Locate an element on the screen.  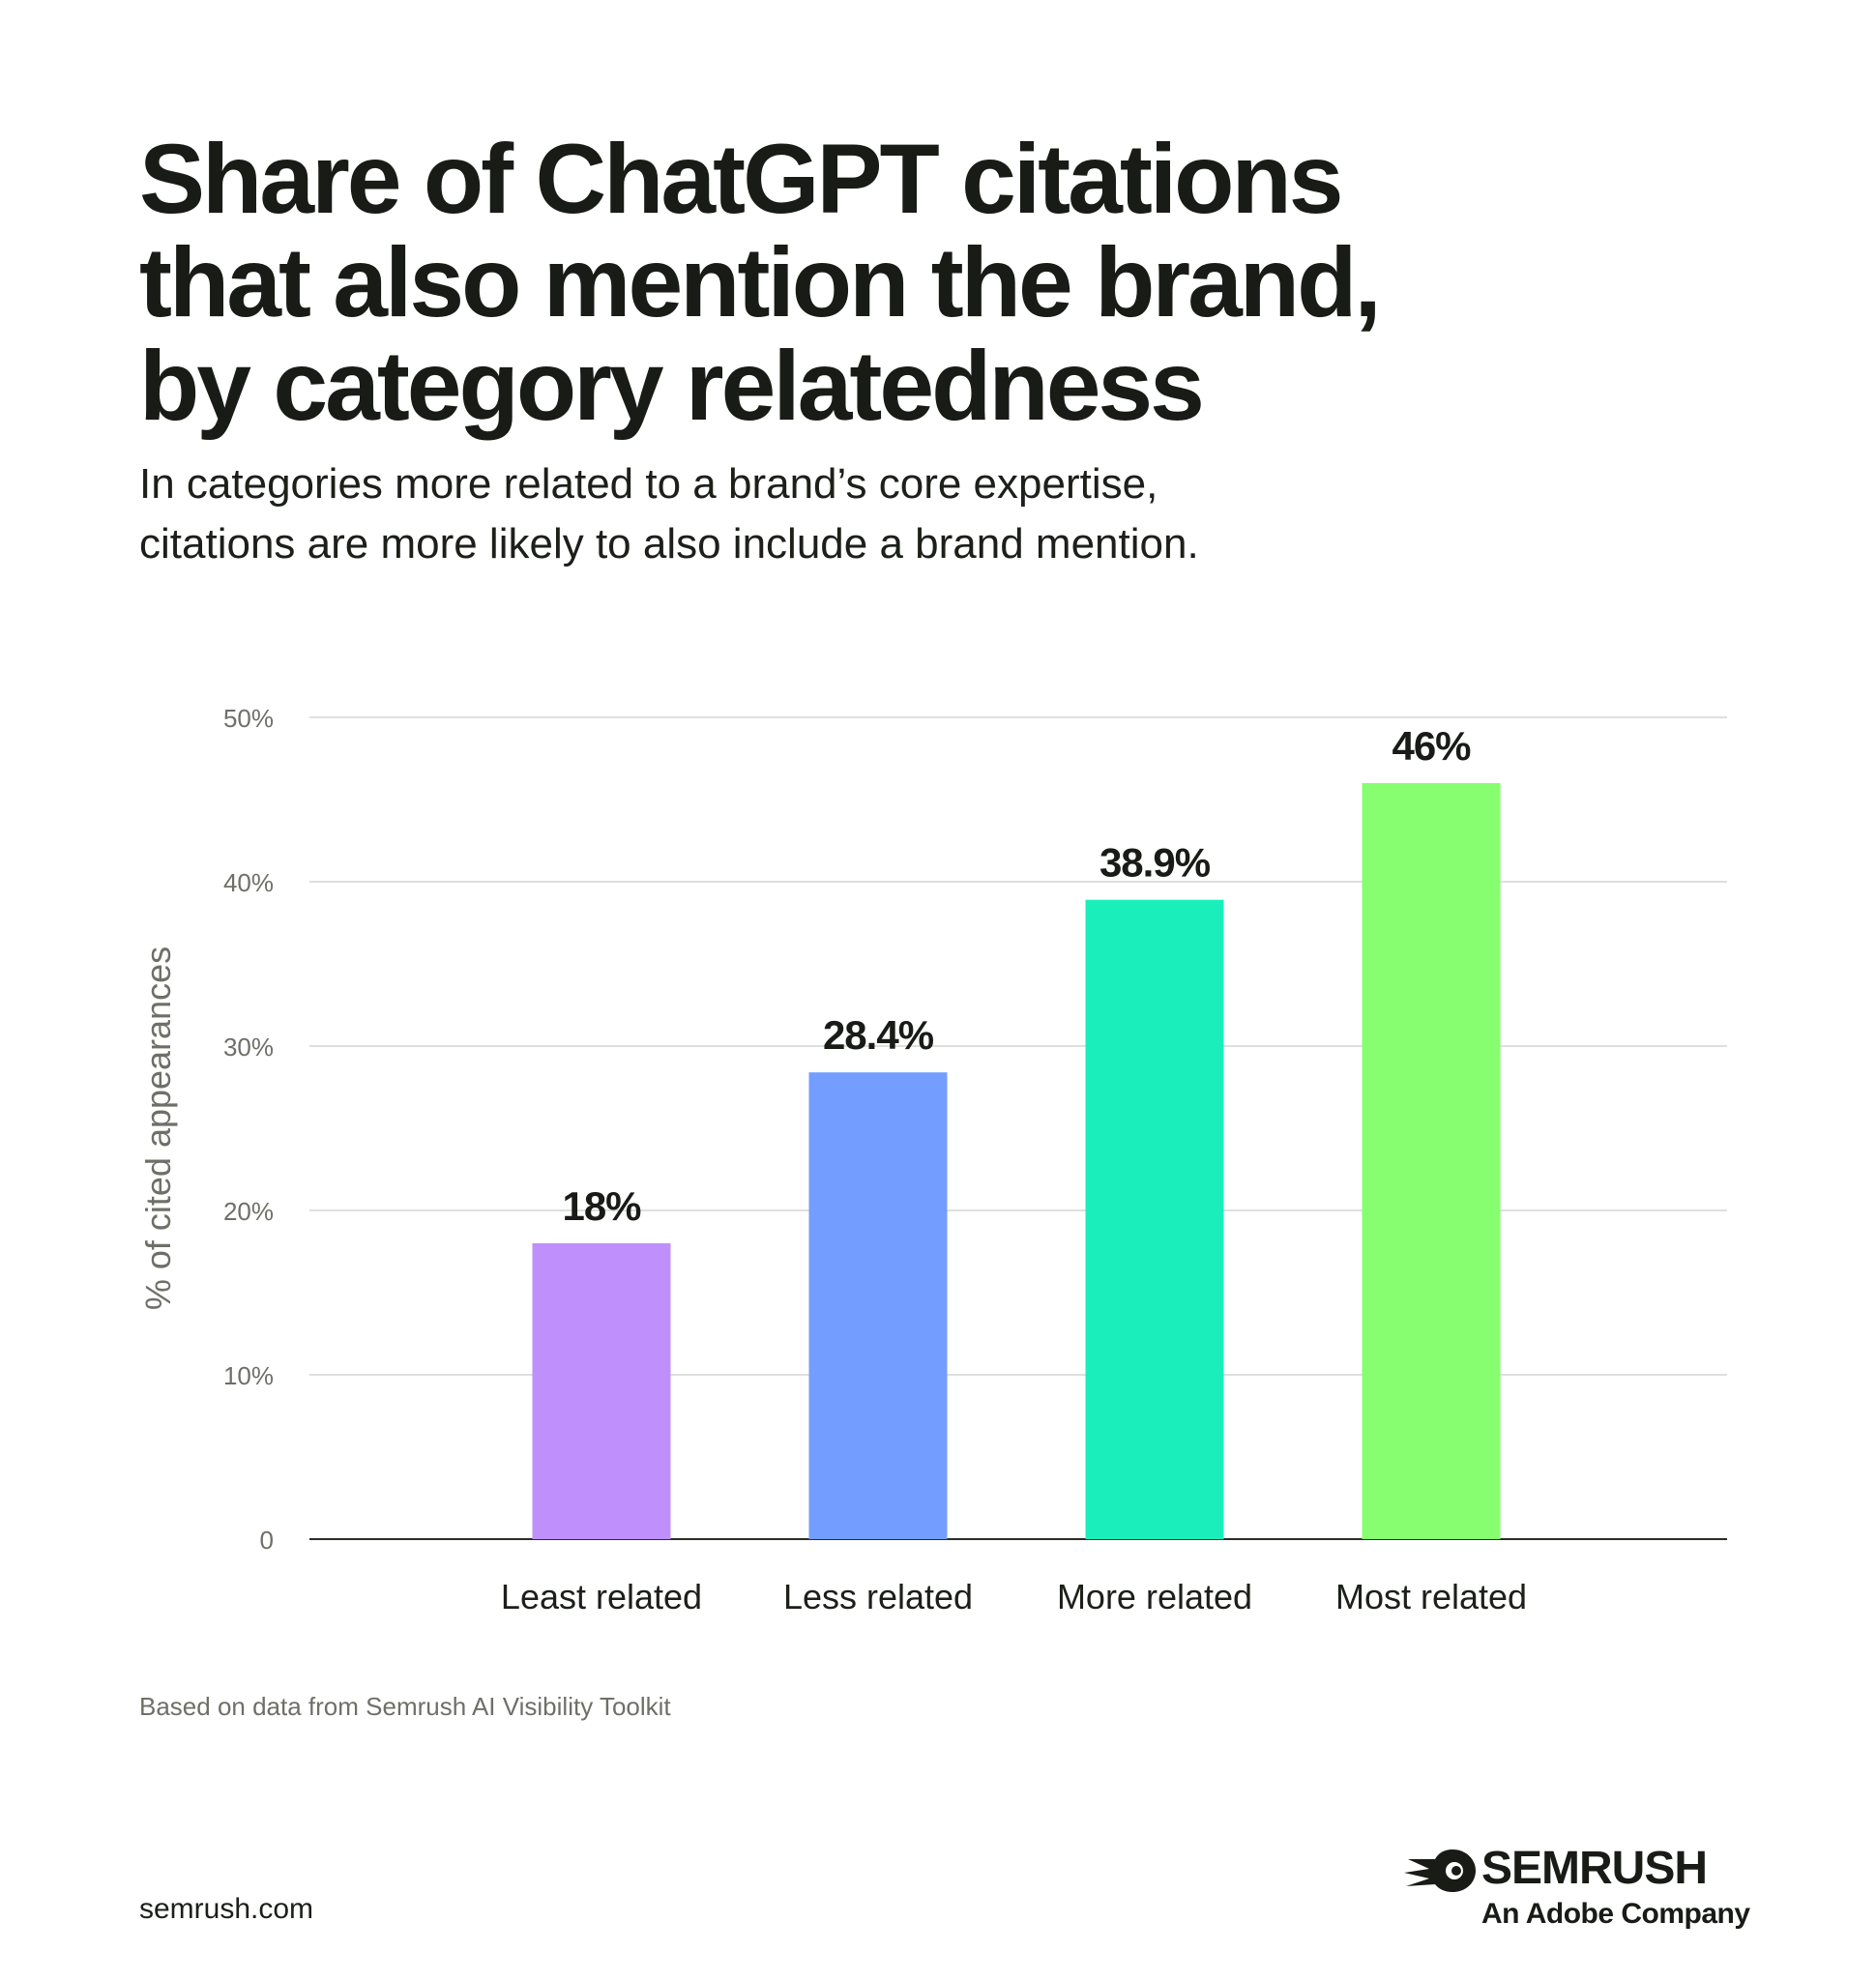
data-label: 38.9% is located at coordinates (1155, 863).